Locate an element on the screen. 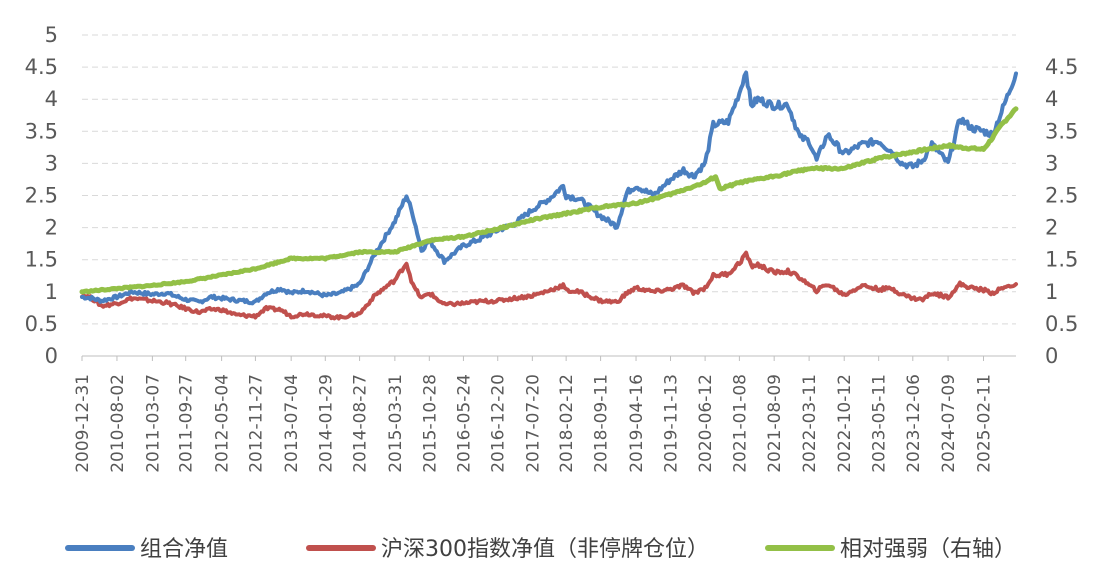 The image size is (1098, 576). y-right-tick-label: 4 is located at coordinates (1051, 99).